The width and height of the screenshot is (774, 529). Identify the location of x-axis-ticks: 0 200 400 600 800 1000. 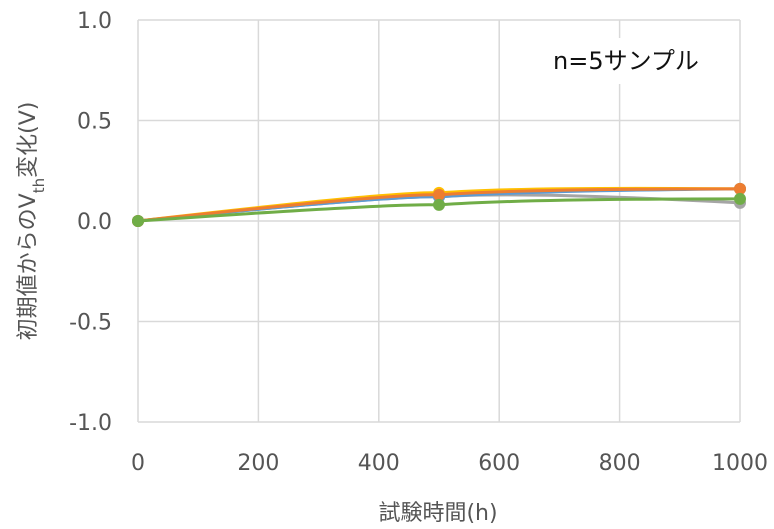
(449, 463).